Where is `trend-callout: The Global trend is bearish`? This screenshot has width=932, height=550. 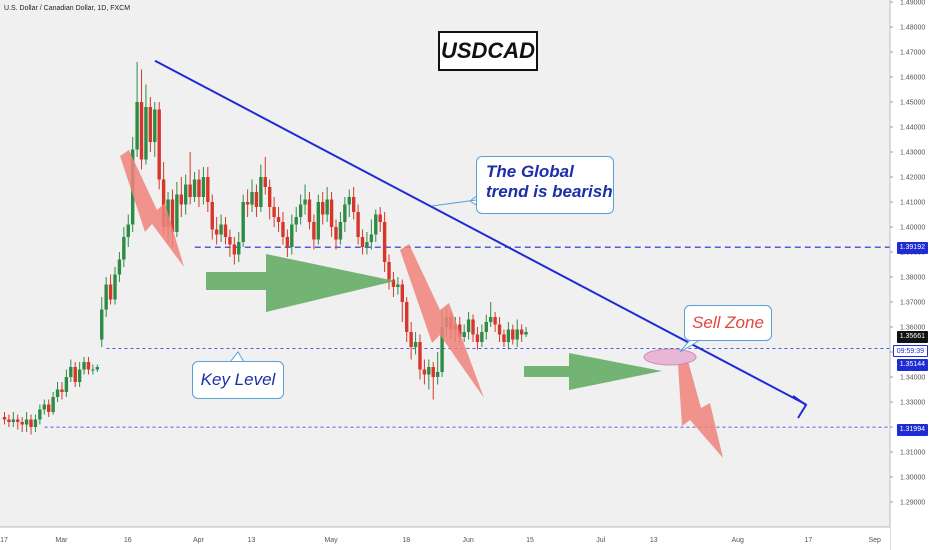 trend-callout: The Global trend is bearish is located at coordinates (545, 185).